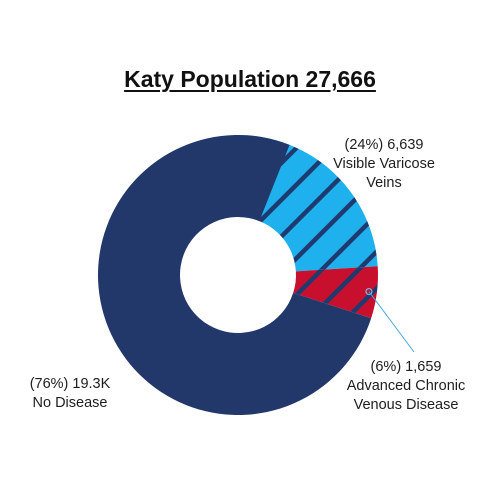  I want to click on label-line: No Disease, so click(70, 403).